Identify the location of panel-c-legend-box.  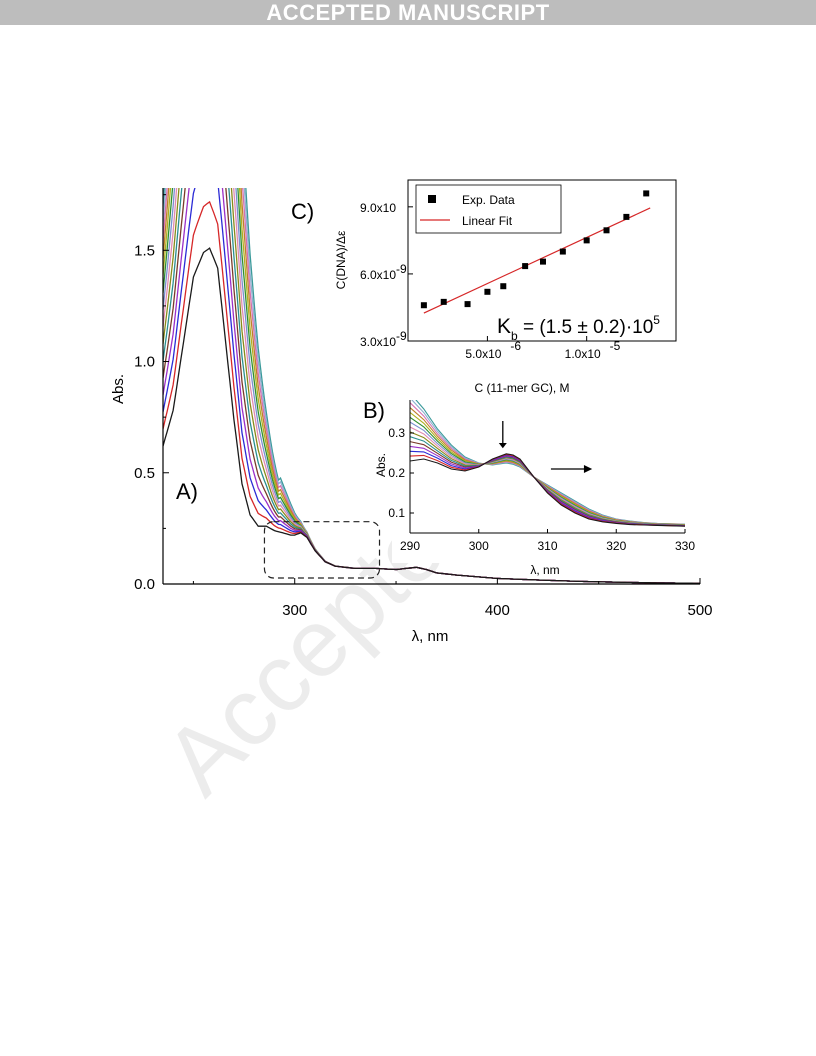
(488, 209).